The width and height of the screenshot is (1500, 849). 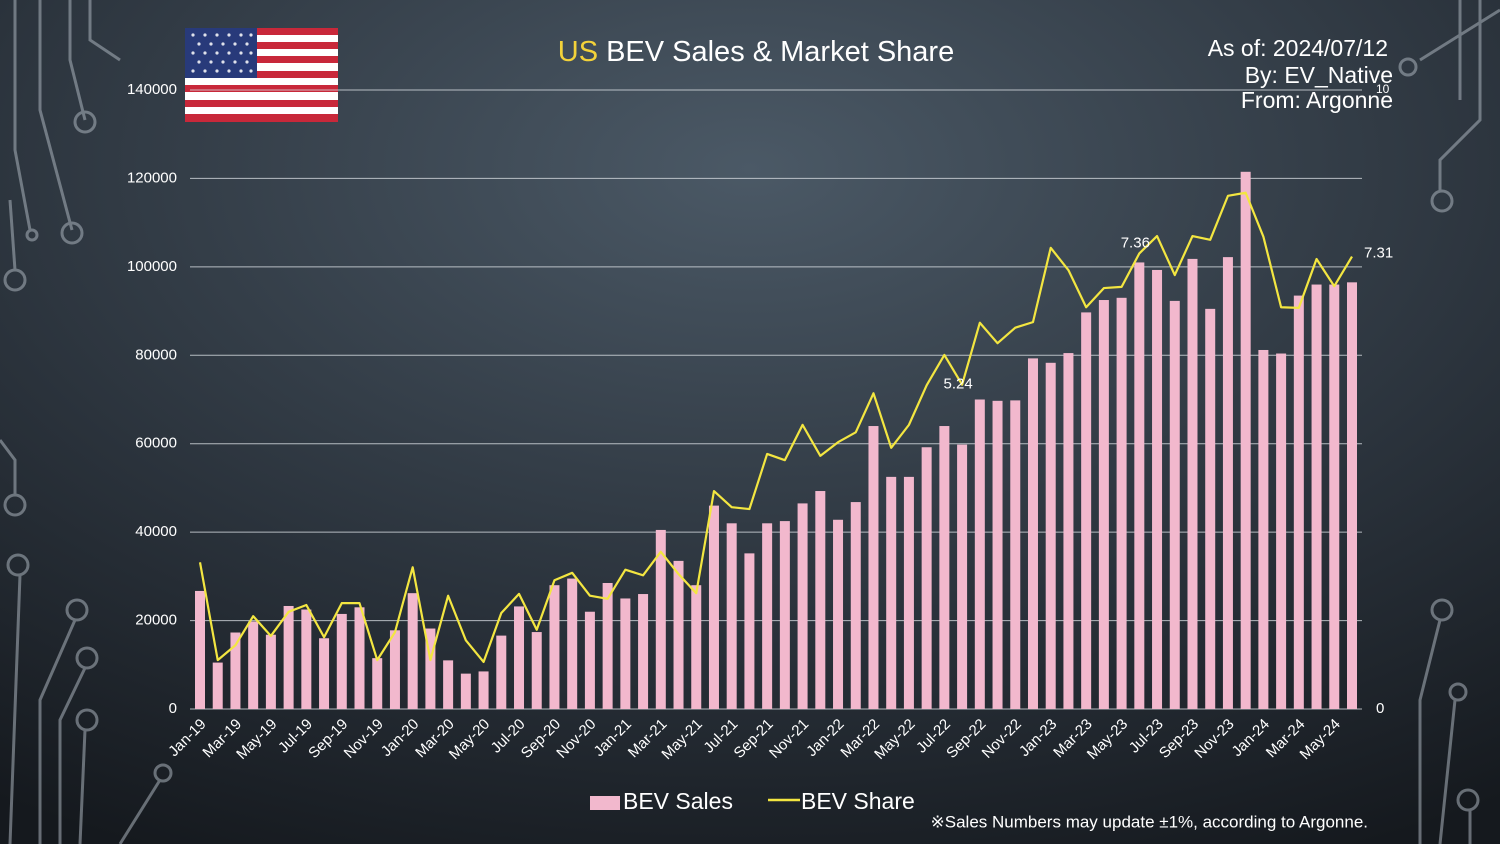 I want to click on y2-tick-label: 0, so click(x=1380, y=708).